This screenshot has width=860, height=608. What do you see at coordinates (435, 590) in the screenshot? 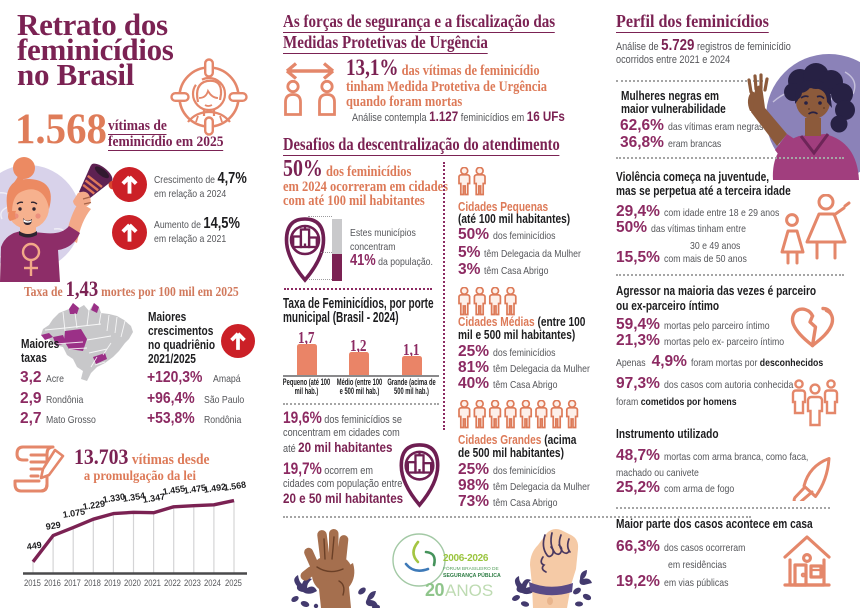
I see `svg-text: 20` at bounding box center [435, 590].